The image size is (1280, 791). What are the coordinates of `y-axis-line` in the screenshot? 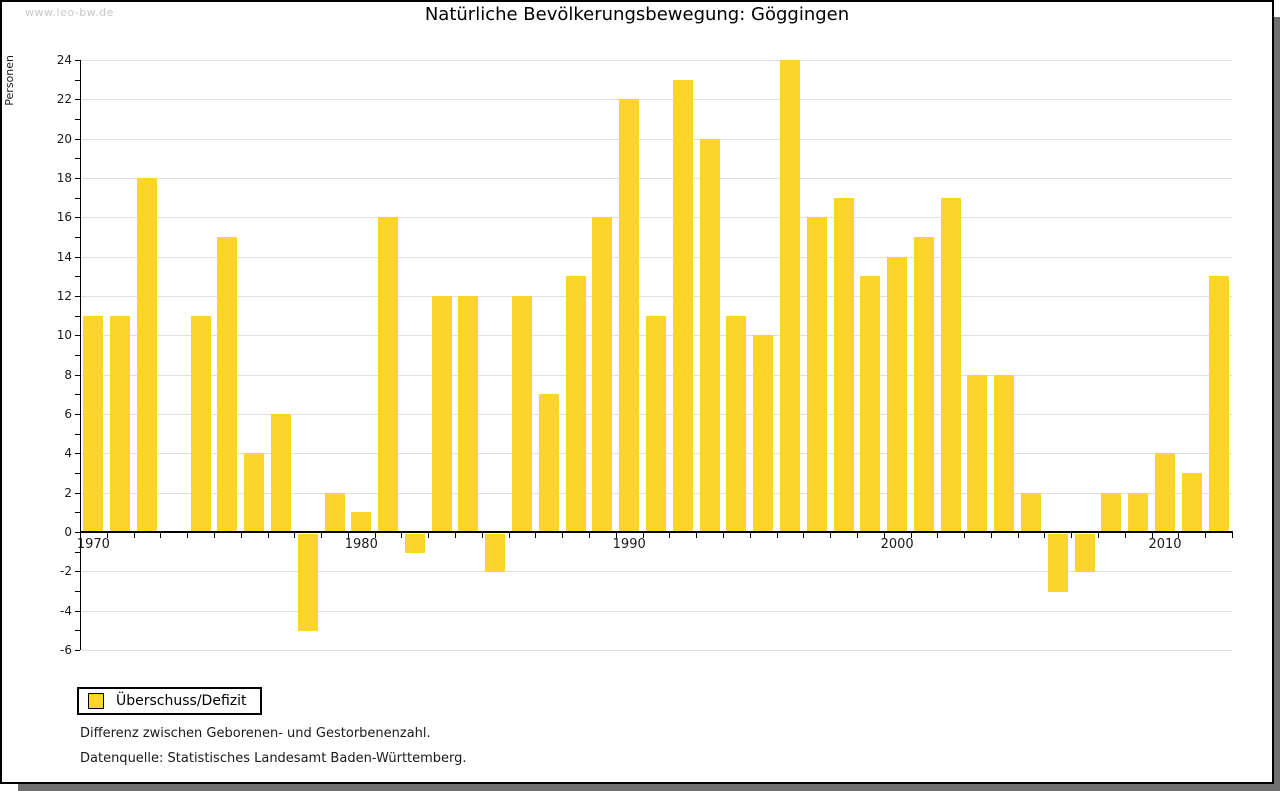 It's located at (80, 354).